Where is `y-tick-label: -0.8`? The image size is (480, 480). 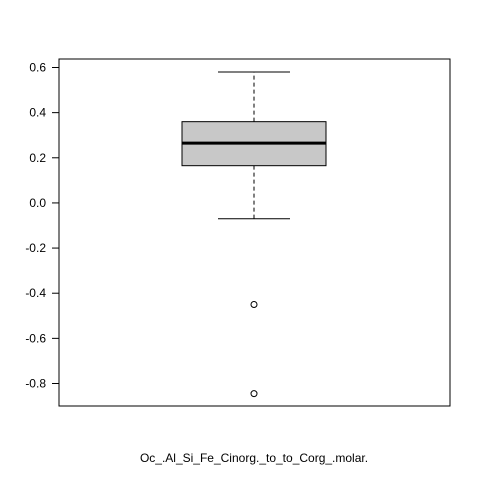
y-tick-label: -0.8 is located at coordinates (35, 384).